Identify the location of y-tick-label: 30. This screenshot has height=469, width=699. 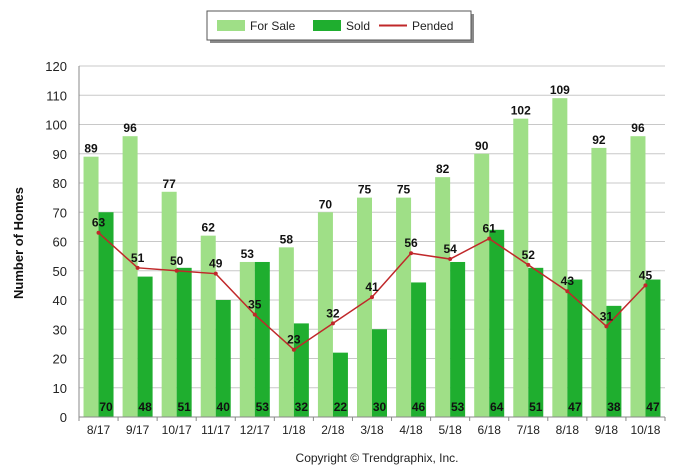
(60, 329).